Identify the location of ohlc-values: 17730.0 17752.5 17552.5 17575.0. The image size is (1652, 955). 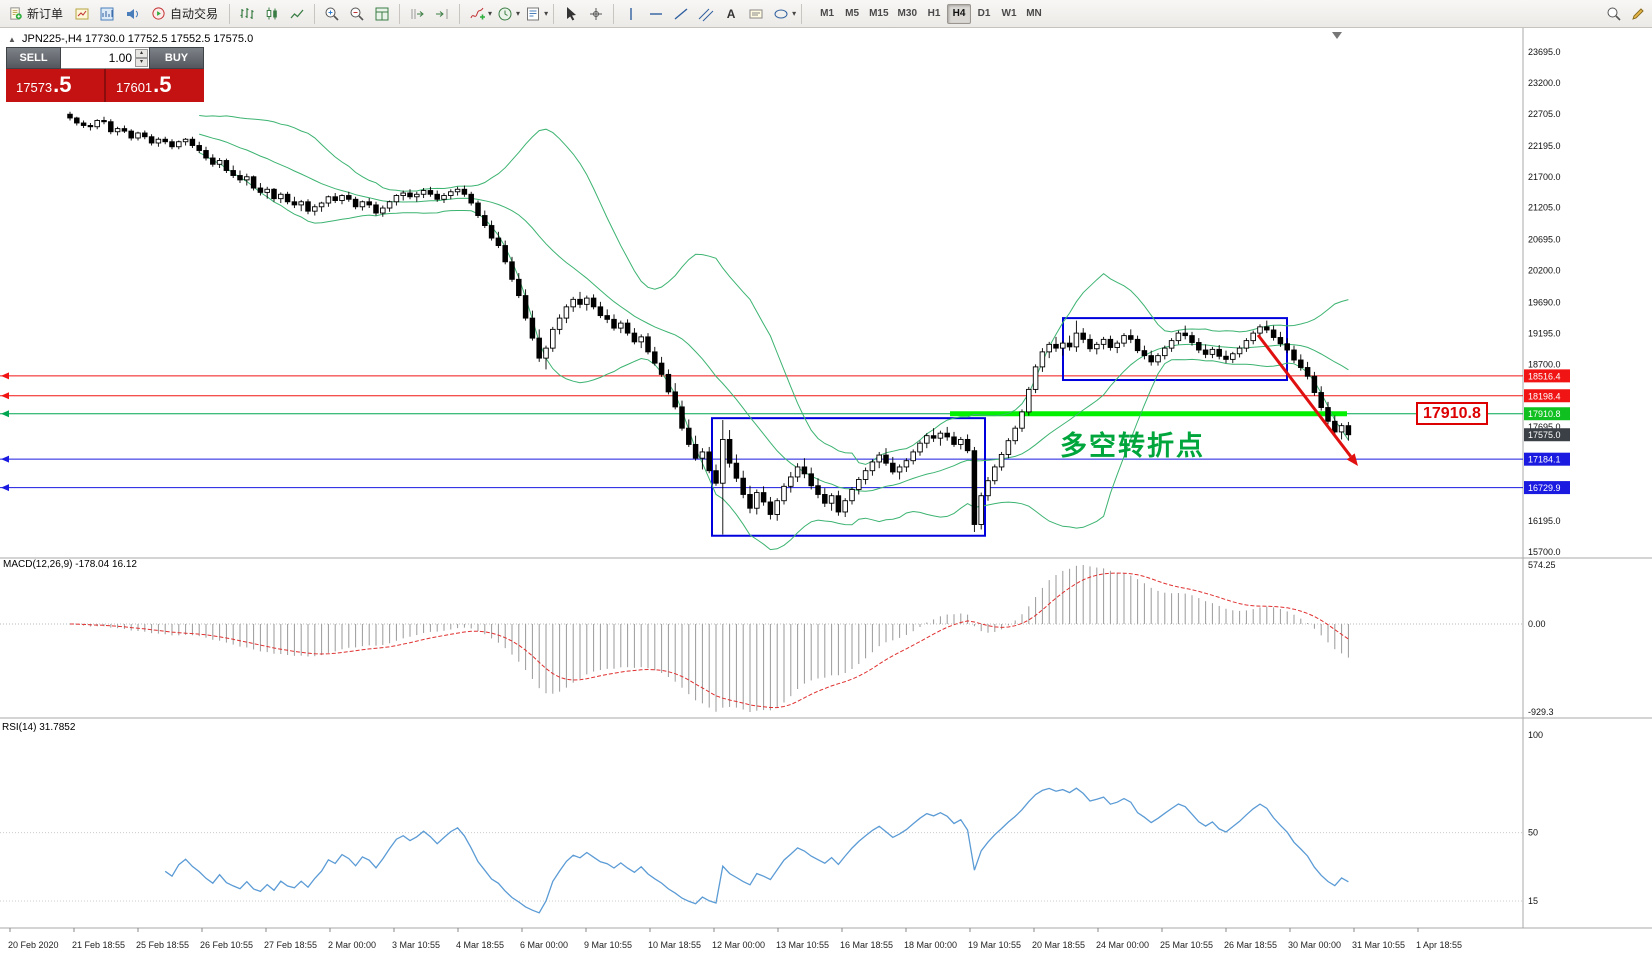
(169, 39).